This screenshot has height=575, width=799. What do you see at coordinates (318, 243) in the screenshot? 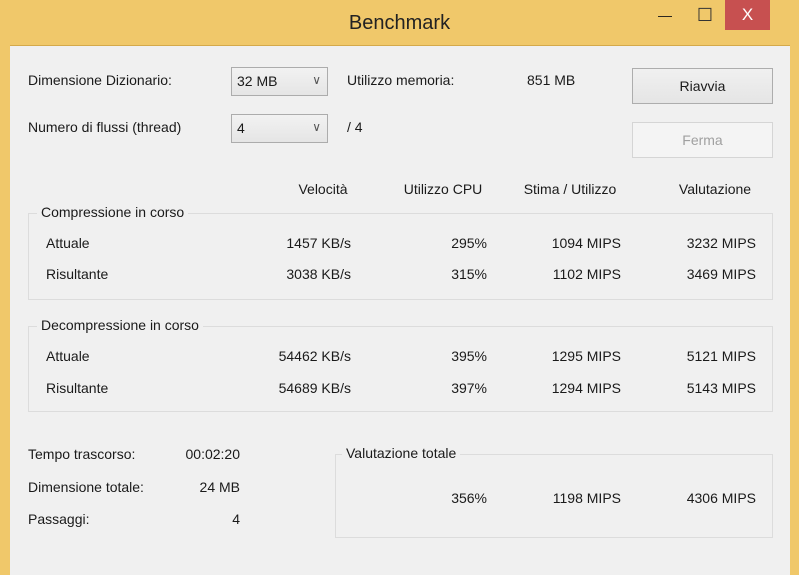
I see `compression-speed-value: 1457 KB/s` at bounding box center [318, 243].